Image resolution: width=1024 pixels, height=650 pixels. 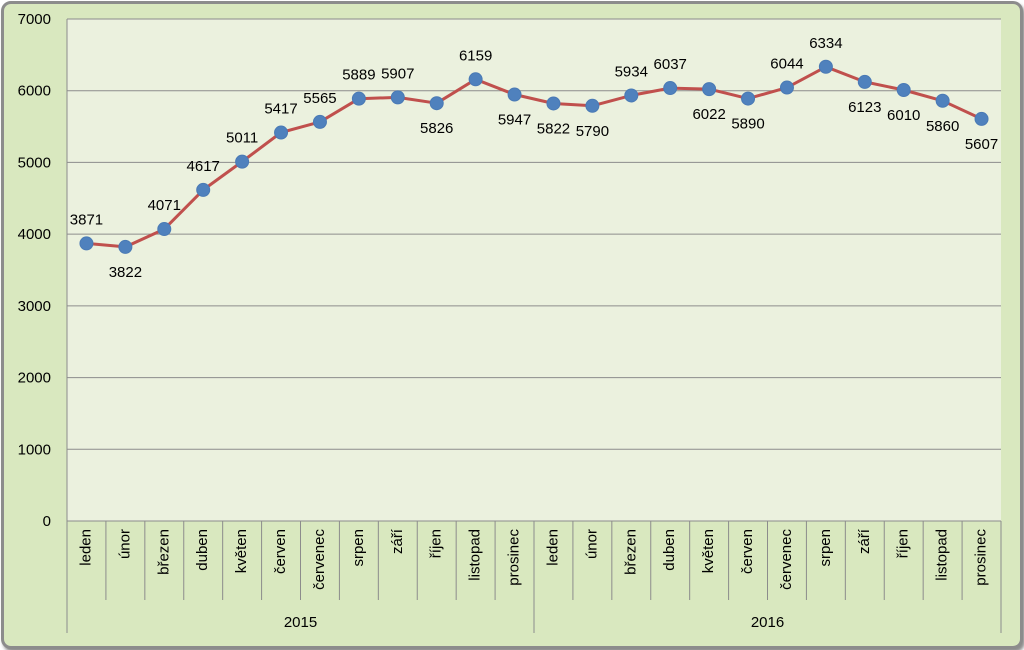 I want to click on data-label: 5607, so click(x=981, y=144).